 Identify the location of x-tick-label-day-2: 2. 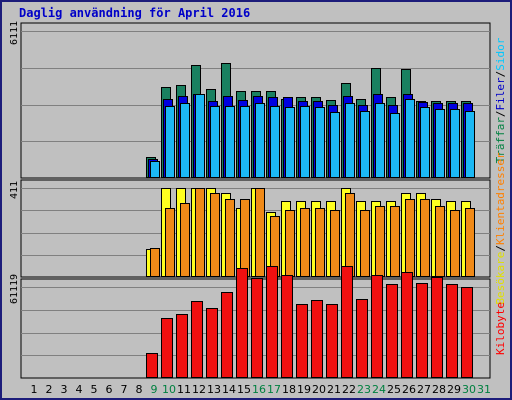
(49, 389).